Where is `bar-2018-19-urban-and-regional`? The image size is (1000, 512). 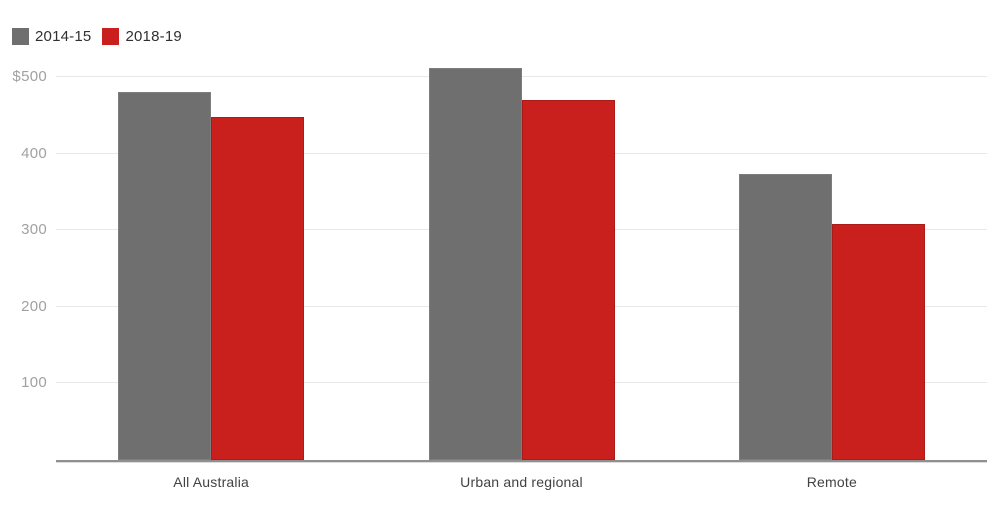 bar-2018-19-urban-and-regional is located at coordinates (568, 279).